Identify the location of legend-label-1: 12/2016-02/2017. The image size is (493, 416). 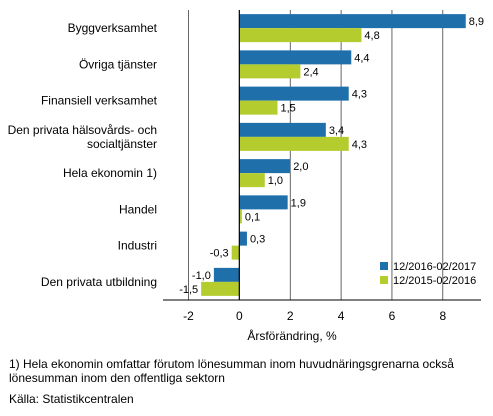
(434, 267).